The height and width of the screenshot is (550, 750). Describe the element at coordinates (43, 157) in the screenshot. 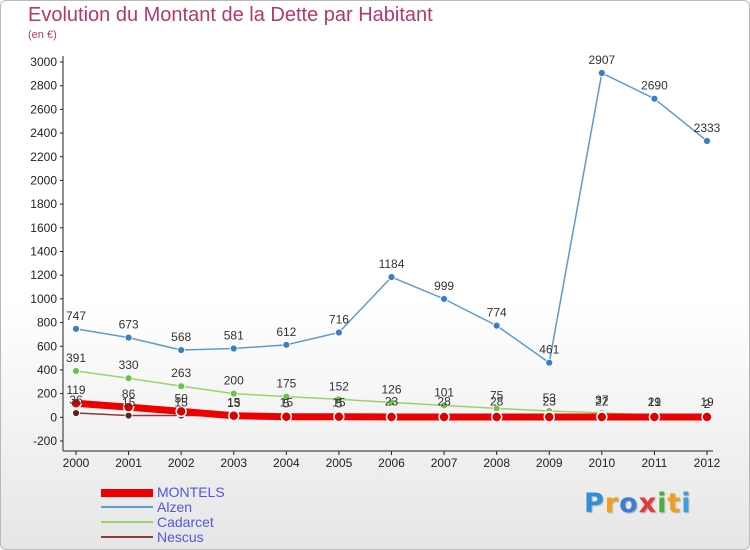

I see `y-tick-label: 2200` at that location.